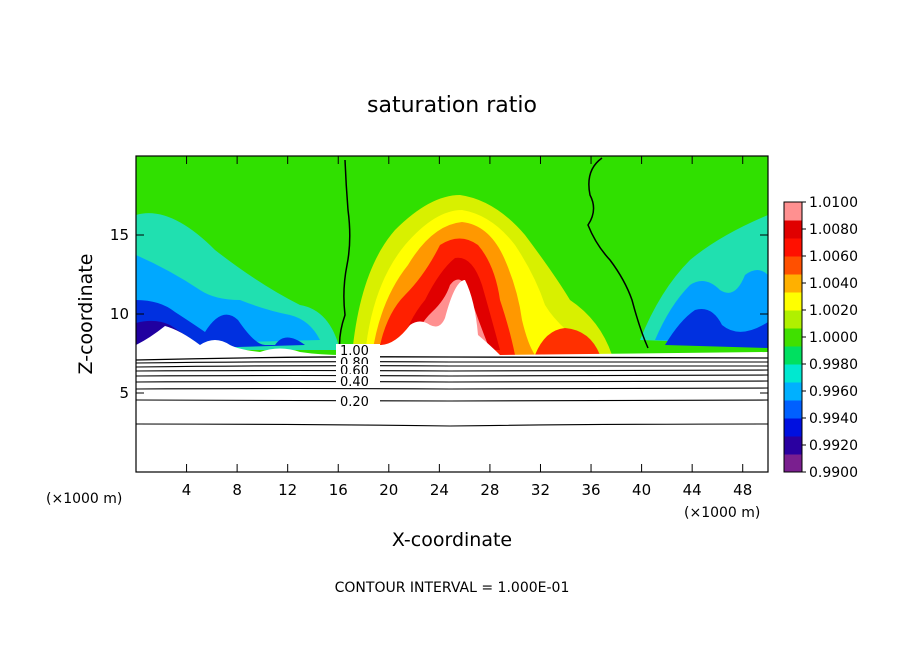  Describe the element at coordinates (833, 284) in the screenshot. I see `colorbar-label: 1.0040` at that location.